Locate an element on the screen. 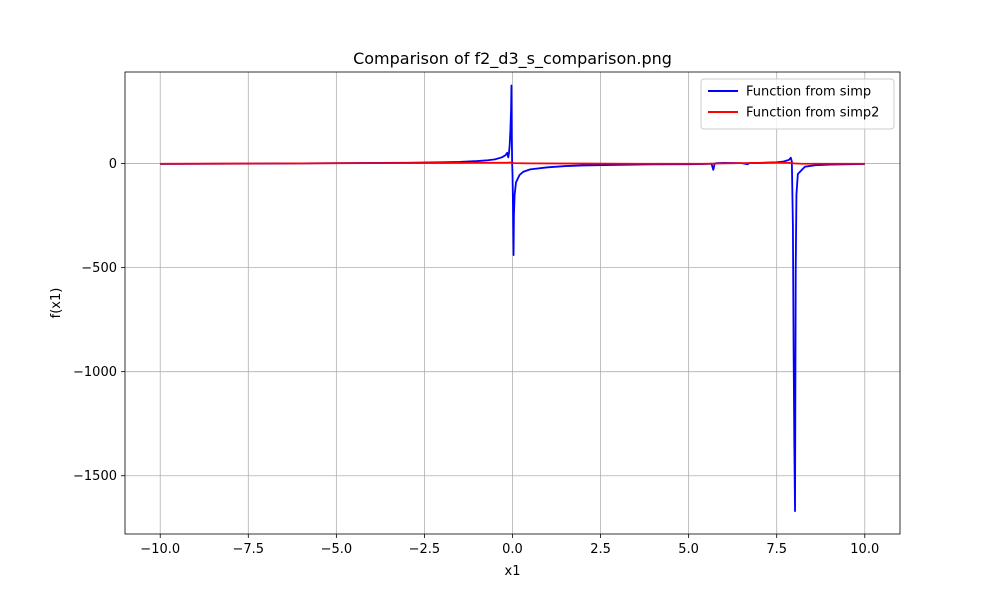  x-tick-label: 2.5 is located at coordinates (600, 549).